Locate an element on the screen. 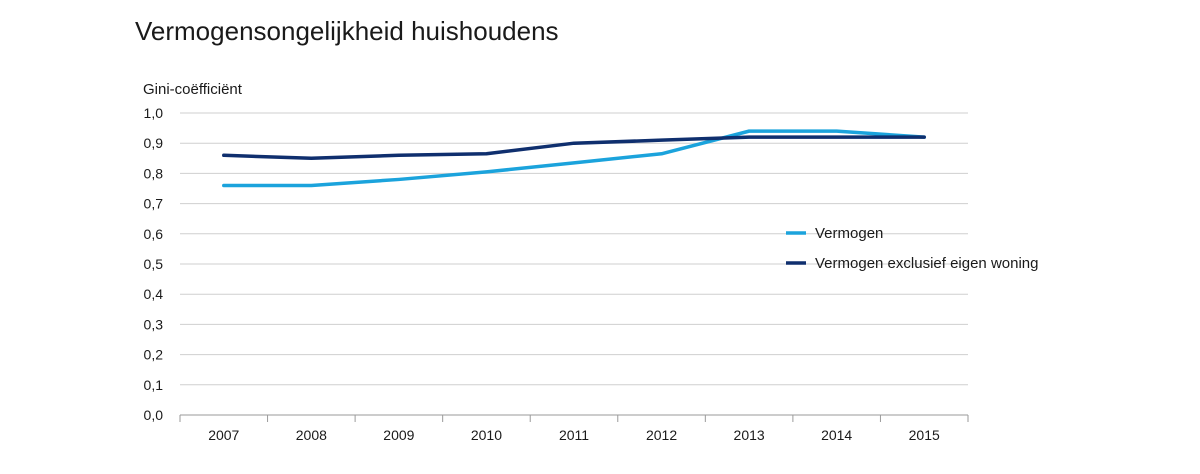  x-tick-label: 2014 is located at coordinates (836, 435).